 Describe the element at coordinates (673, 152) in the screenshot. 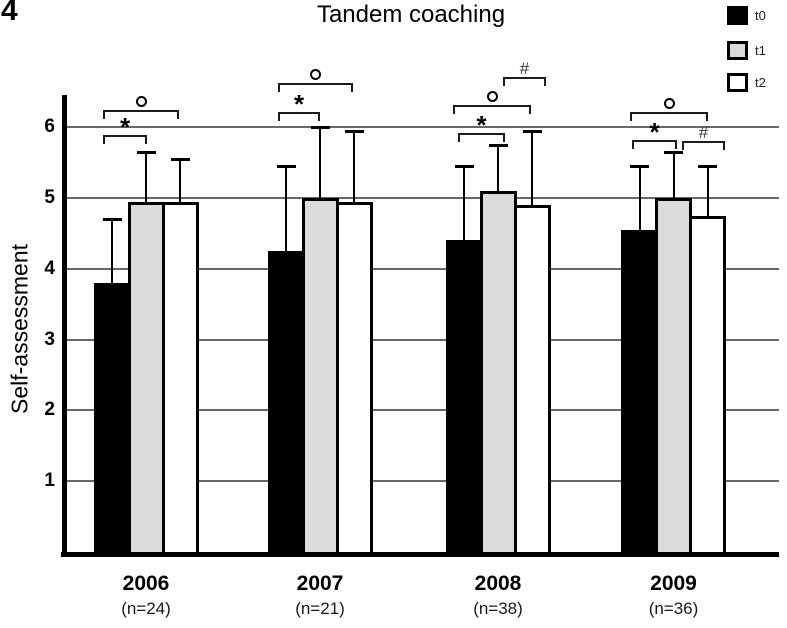

I see `error-cap-t1-2009` at that location.